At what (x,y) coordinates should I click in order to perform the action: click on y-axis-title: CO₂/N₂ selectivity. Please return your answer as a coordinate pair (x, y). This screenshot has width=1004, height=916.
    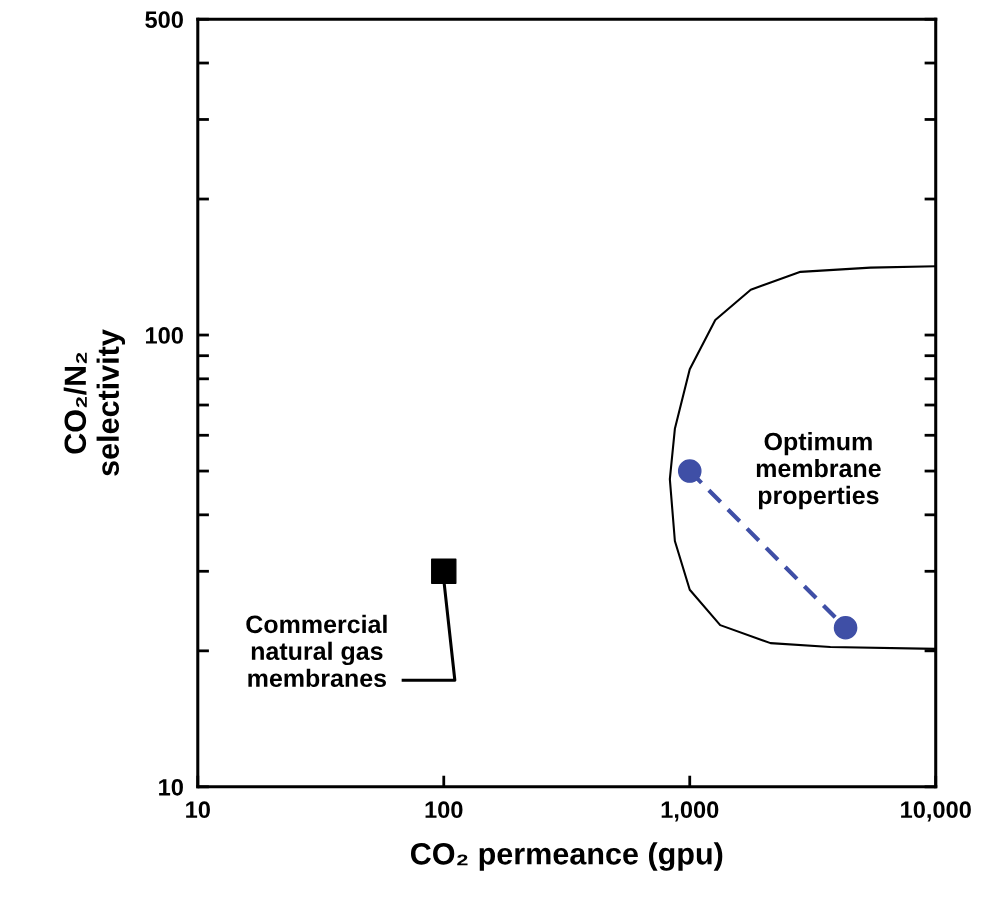
    Looking at the image, I should click on (94, 402).